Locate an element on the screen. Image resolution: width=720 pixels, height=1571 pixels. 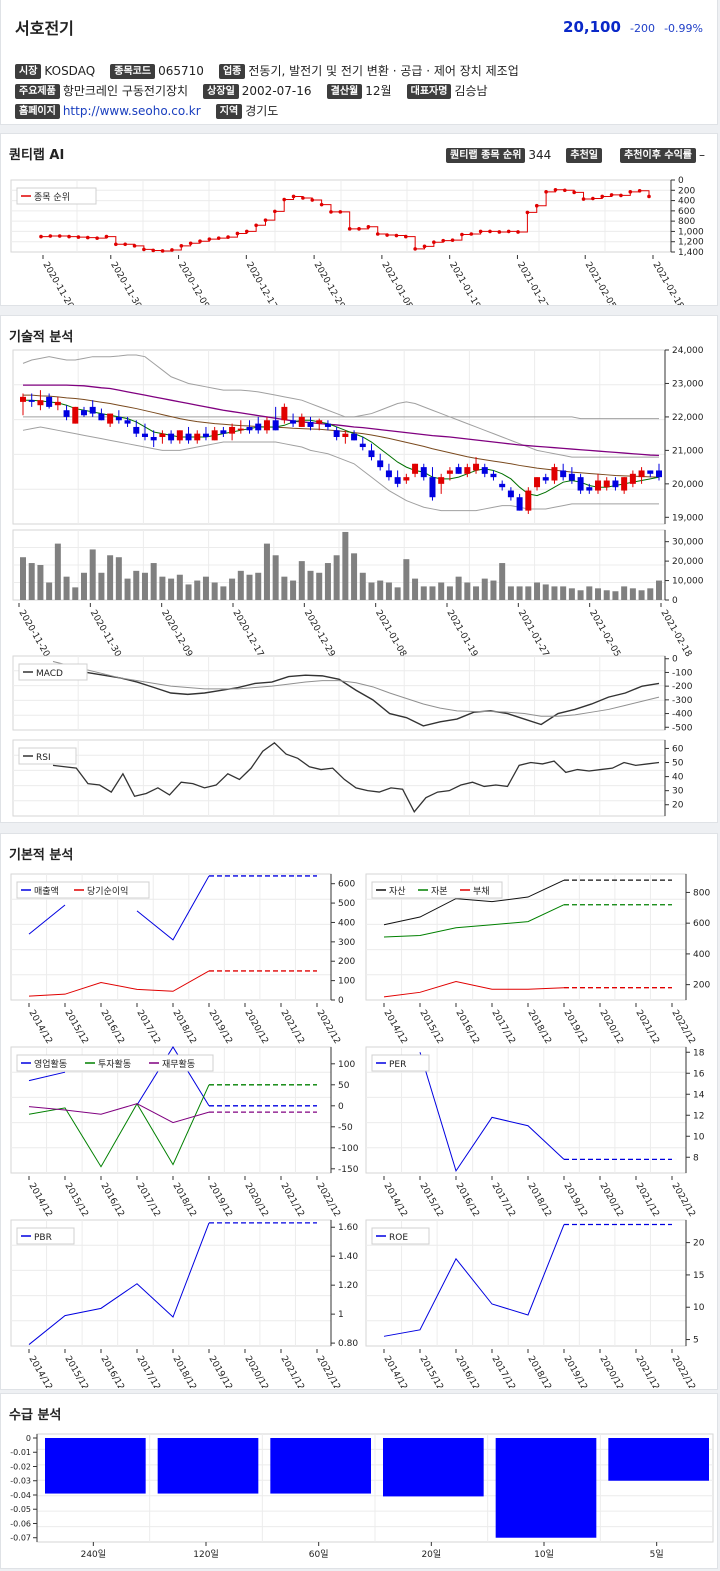
per-x-tick-label: 2016/12 is located at coordinates (466, 1200).